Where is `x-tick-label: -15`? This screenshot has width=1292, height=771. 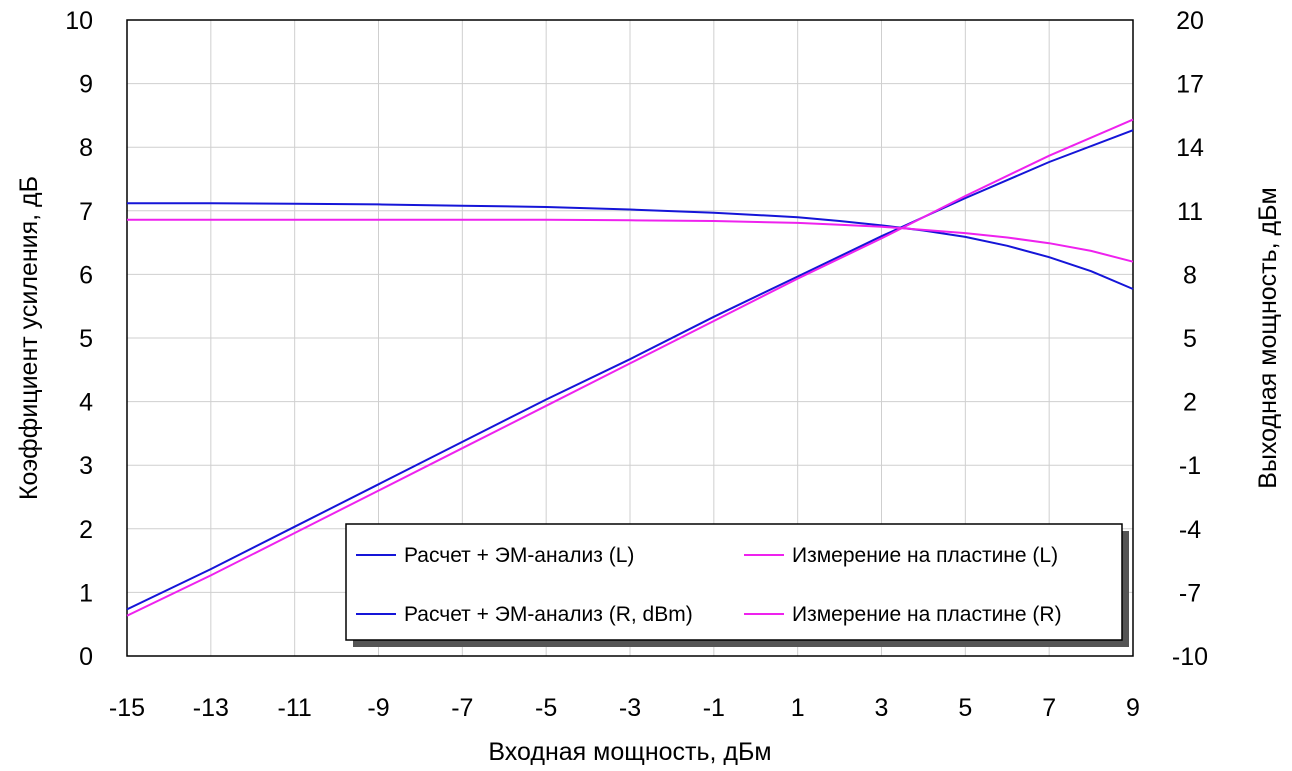
x-tick-label: -15 is located at coordinates (127, 708).